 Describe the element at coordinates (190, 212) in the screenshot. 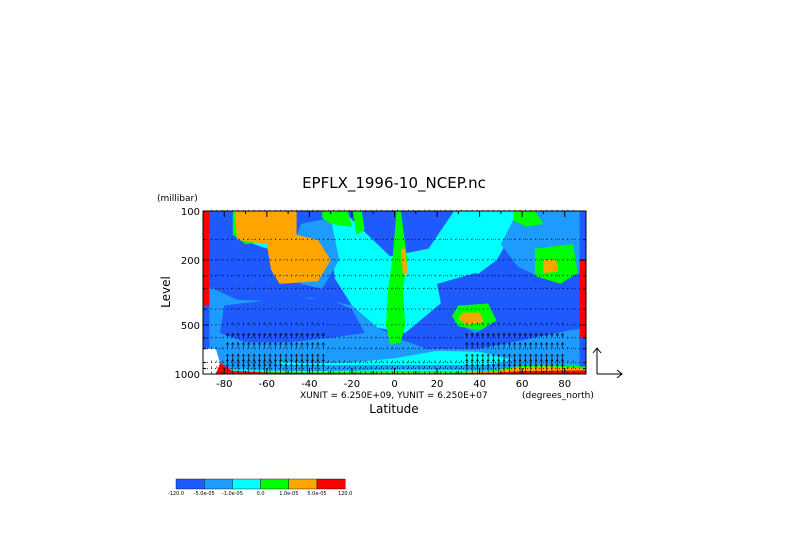

I see `y-tick-label: 100` at that location.